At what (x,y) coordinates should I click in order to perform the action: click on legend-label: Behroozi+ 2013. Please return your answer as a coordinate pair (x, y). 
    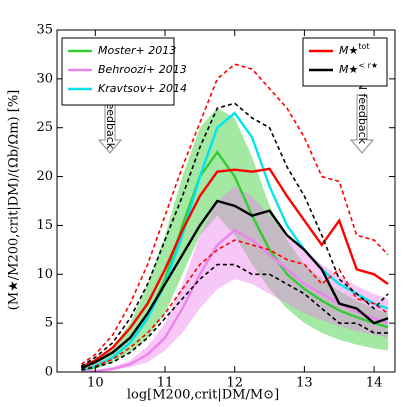
    Looking at the image, I should click on (142, 69).